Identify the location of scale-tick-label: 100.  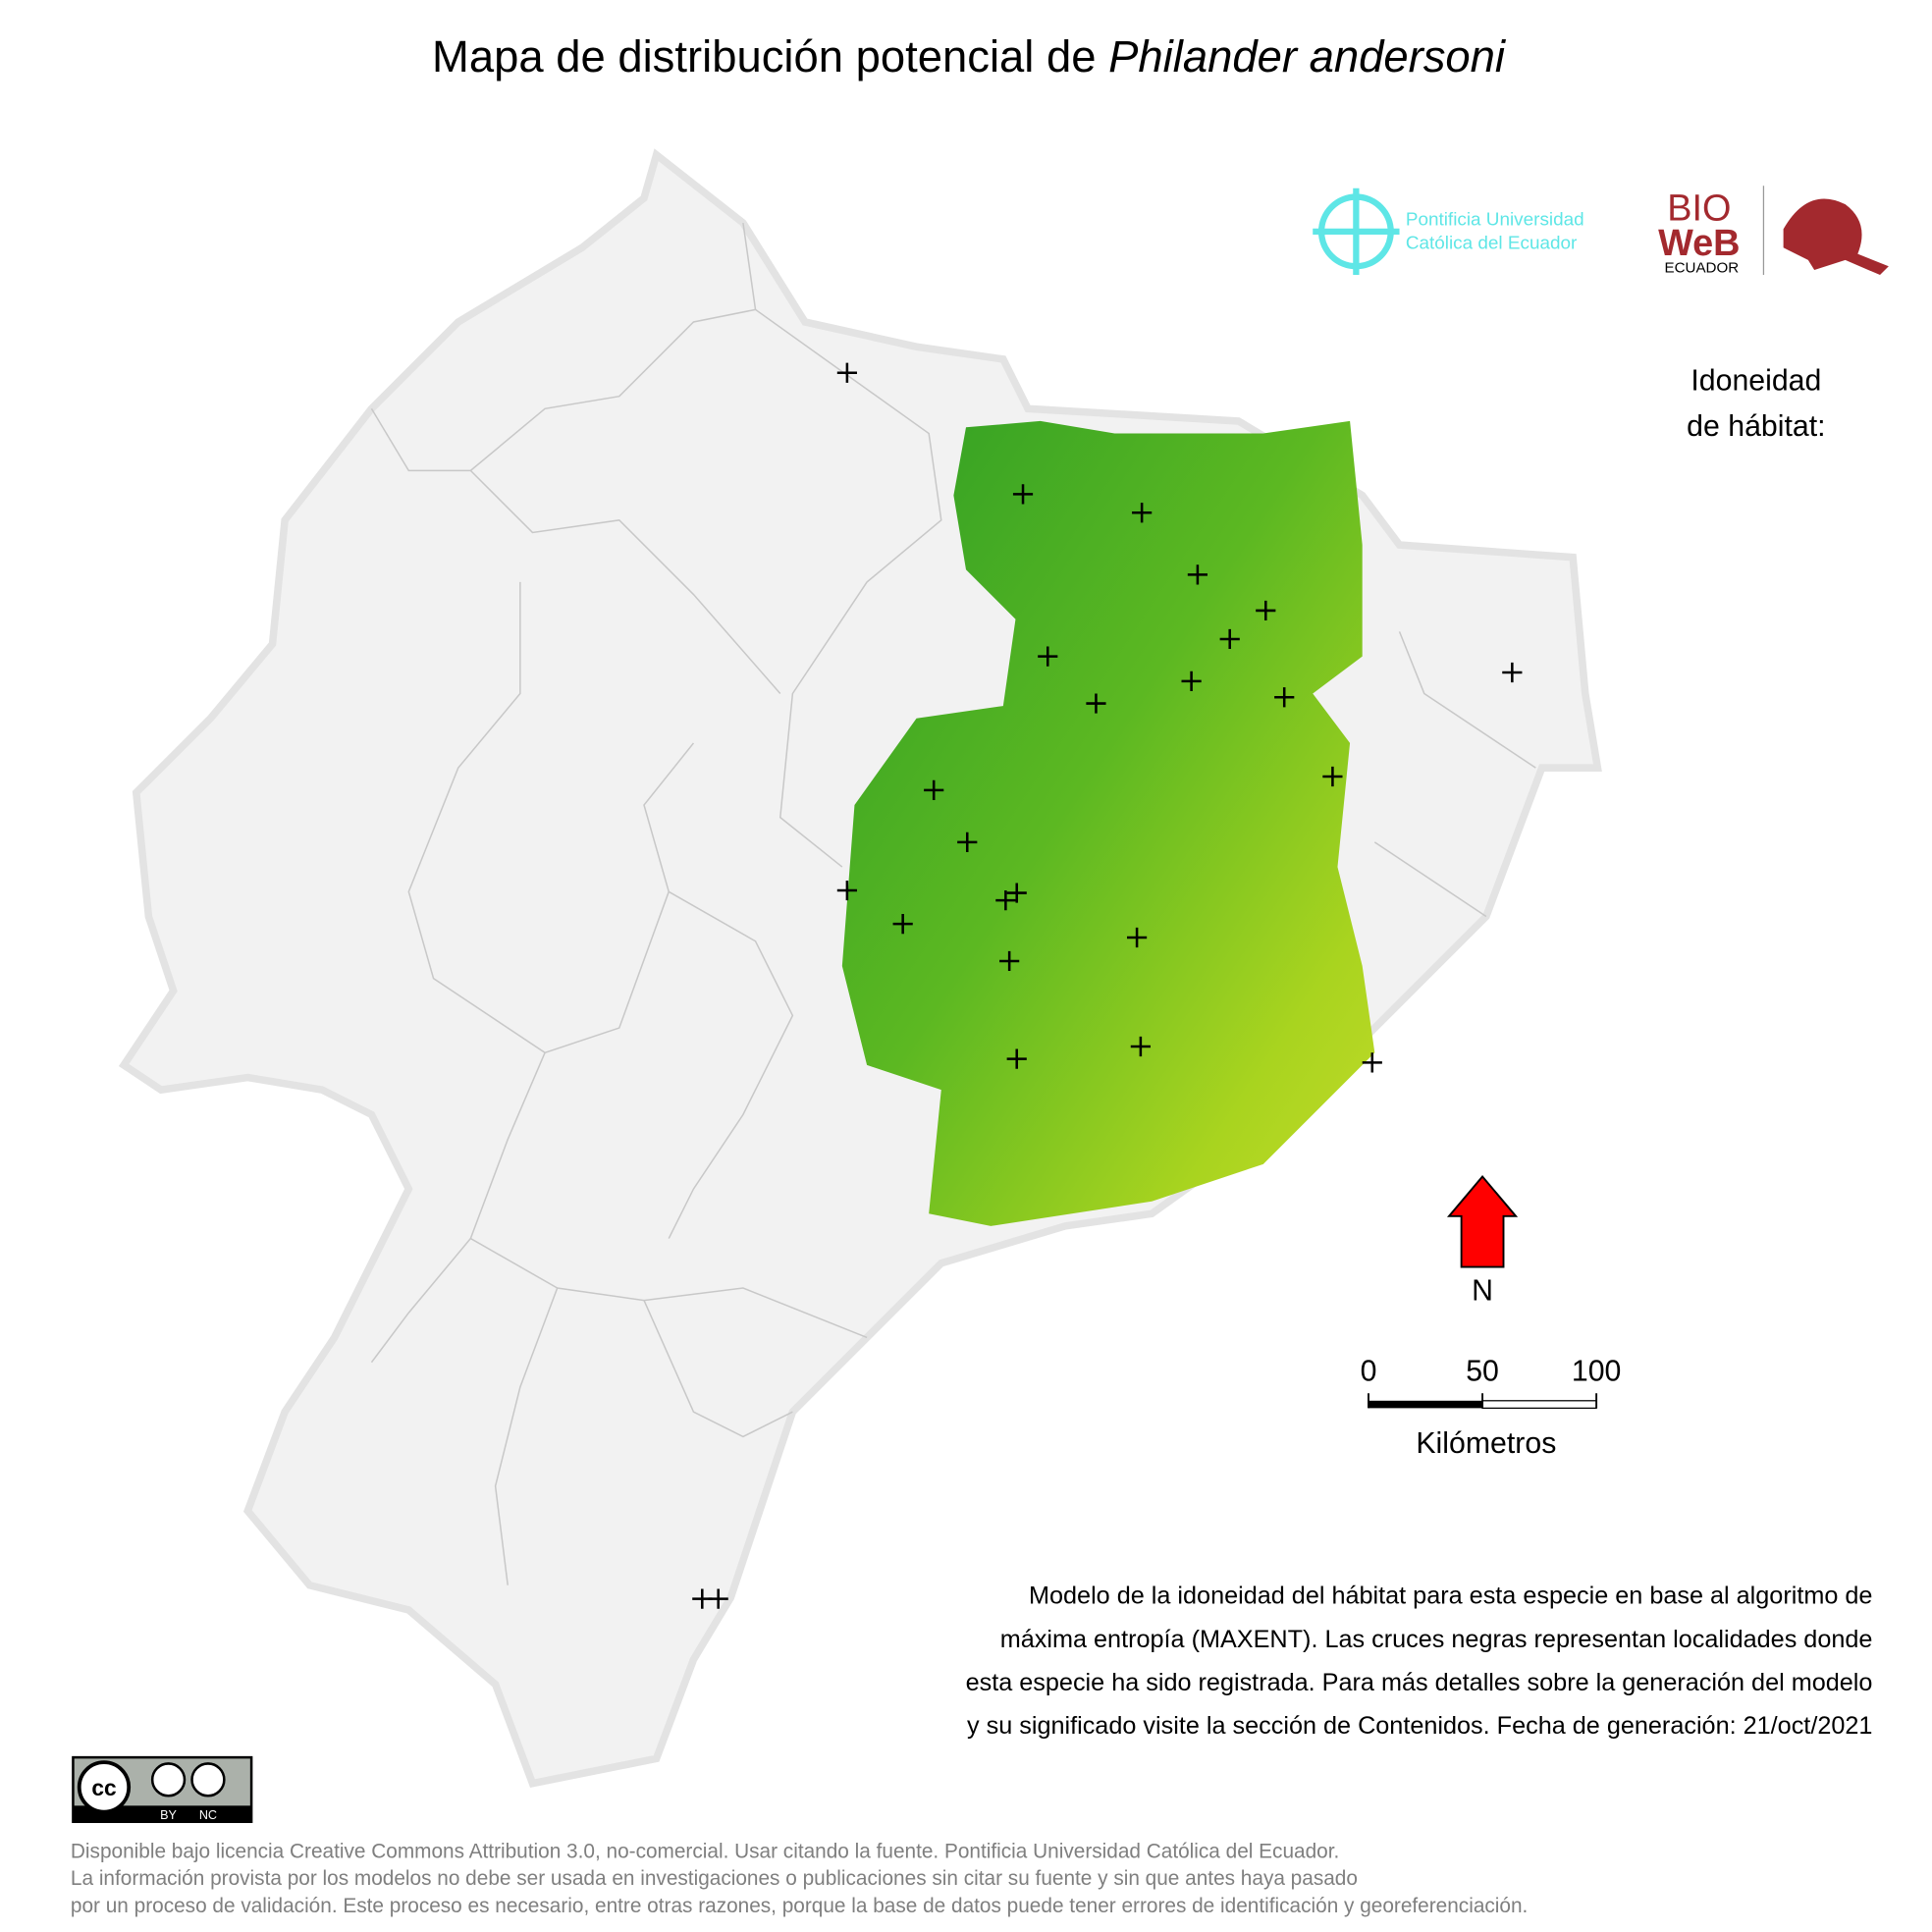
(1597, 1372).